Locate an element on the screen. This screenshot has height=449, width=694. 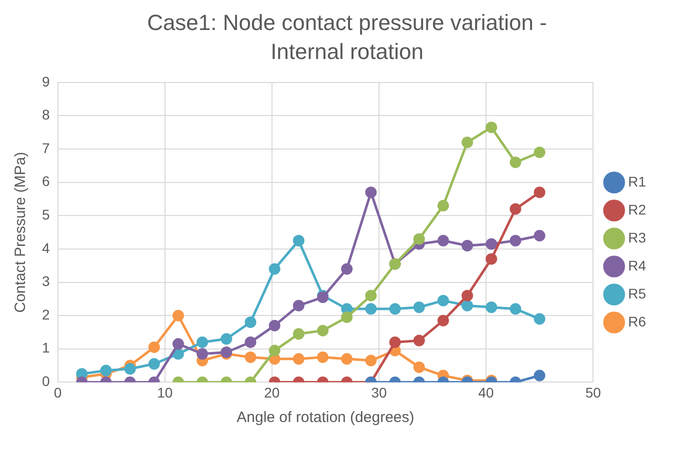
y-tick-label: 8 is located at coordinates (46, 114).